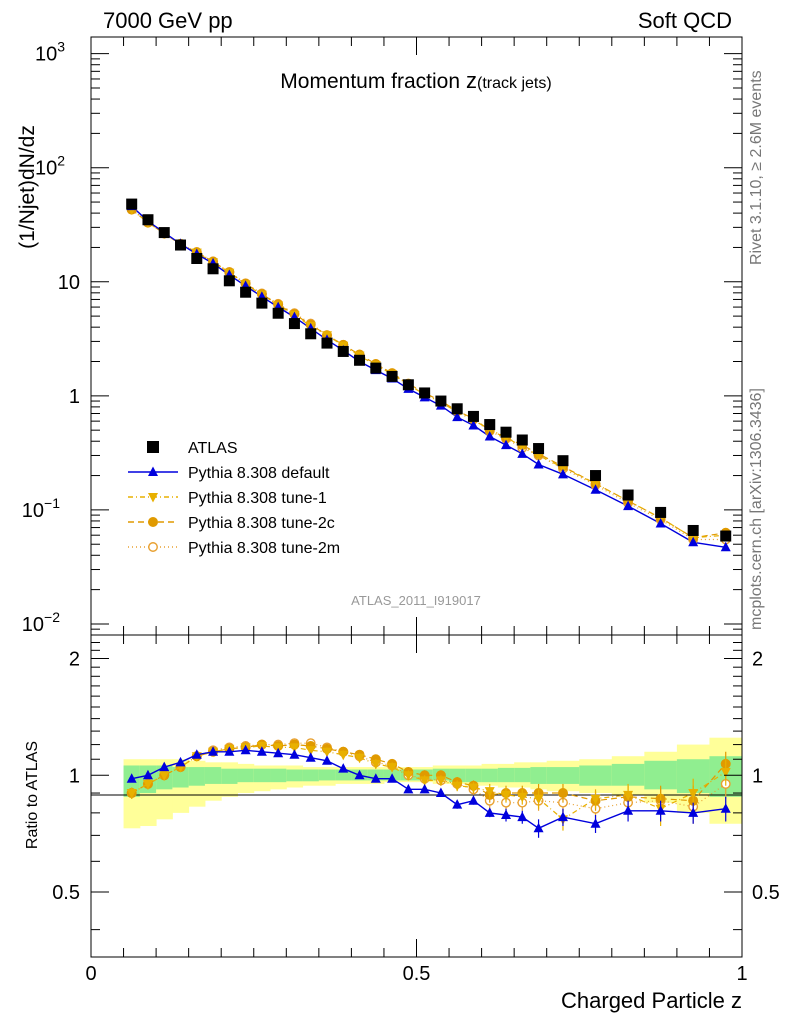  I want to click on ratio-y-tick-label: 0.5, so click(66, 893).